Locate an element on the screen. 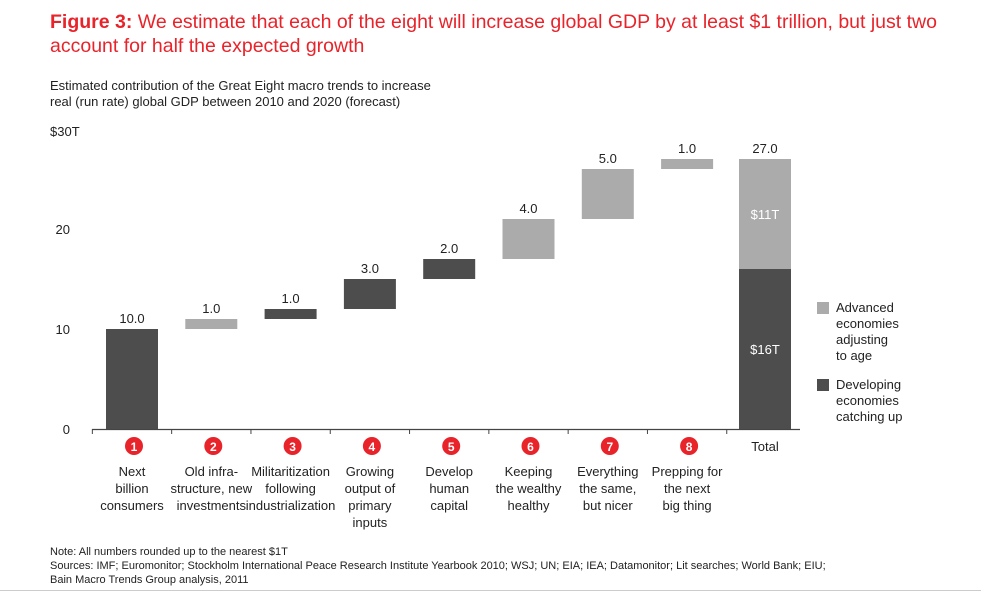  legend-label-advanced: economies is located at coordinates (867, 323).